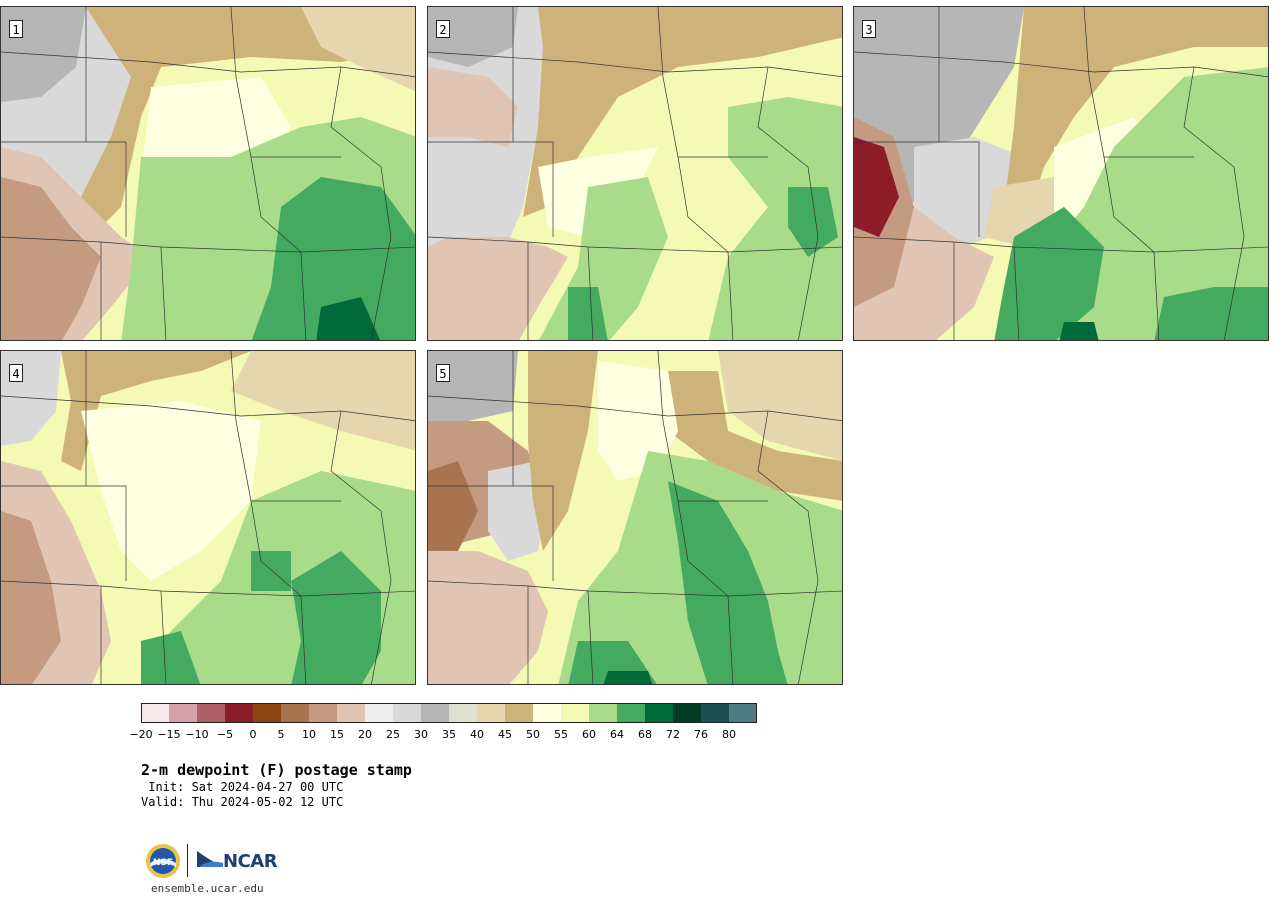 The height and width of the screenshot is (901, 1280). Describe the element at coordinates (589, 734) in the screenshot. I see `colorbar-tick-label: 60` at that location.